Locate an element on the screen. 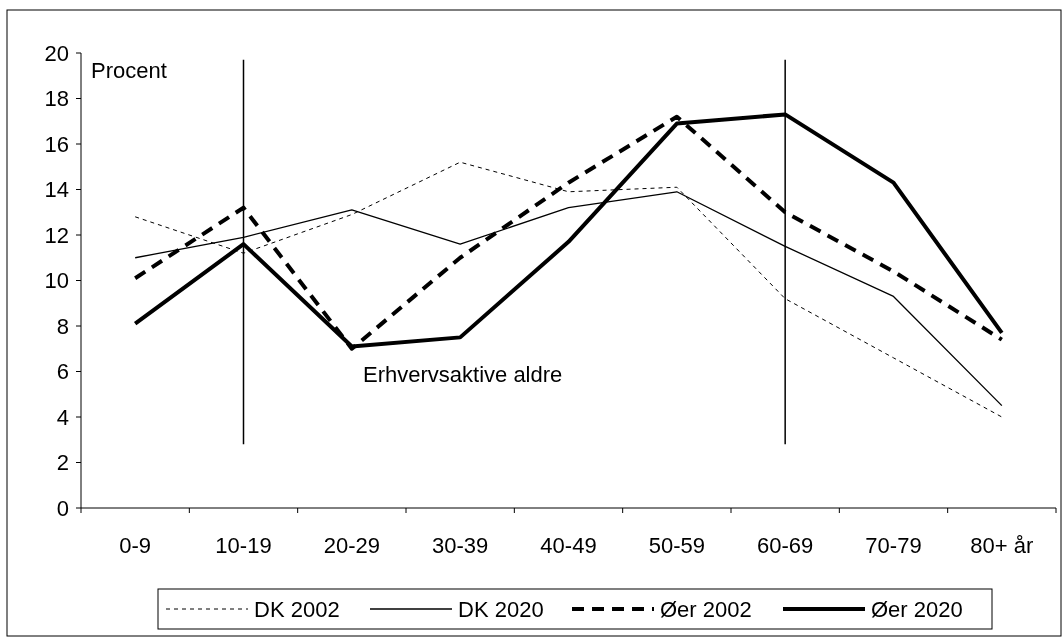  x-tick-label: 10-19 is located at coordinates (243, 545).